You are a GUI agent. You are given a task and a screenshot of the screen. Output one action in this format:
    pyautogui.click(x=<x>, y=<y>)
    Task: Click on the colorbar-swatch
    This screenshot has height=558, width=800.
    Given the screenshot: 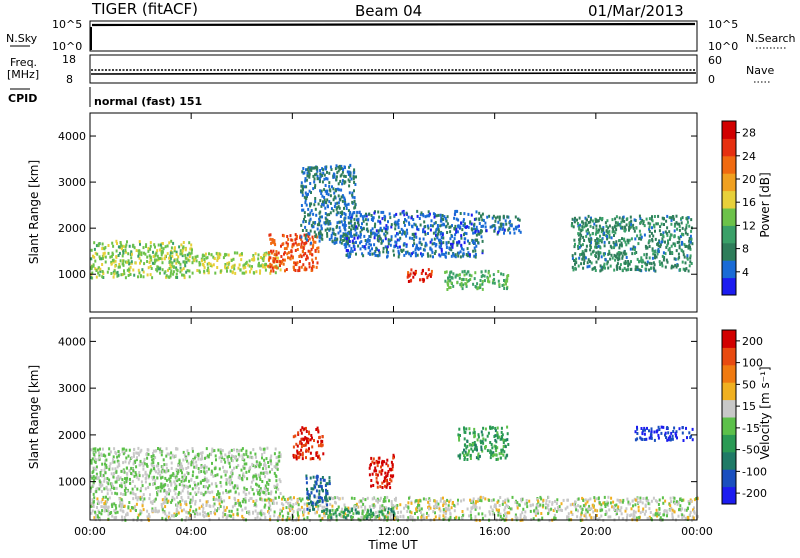 What is the action you would take?
    pyautogui.click(x=729, y=147)
    